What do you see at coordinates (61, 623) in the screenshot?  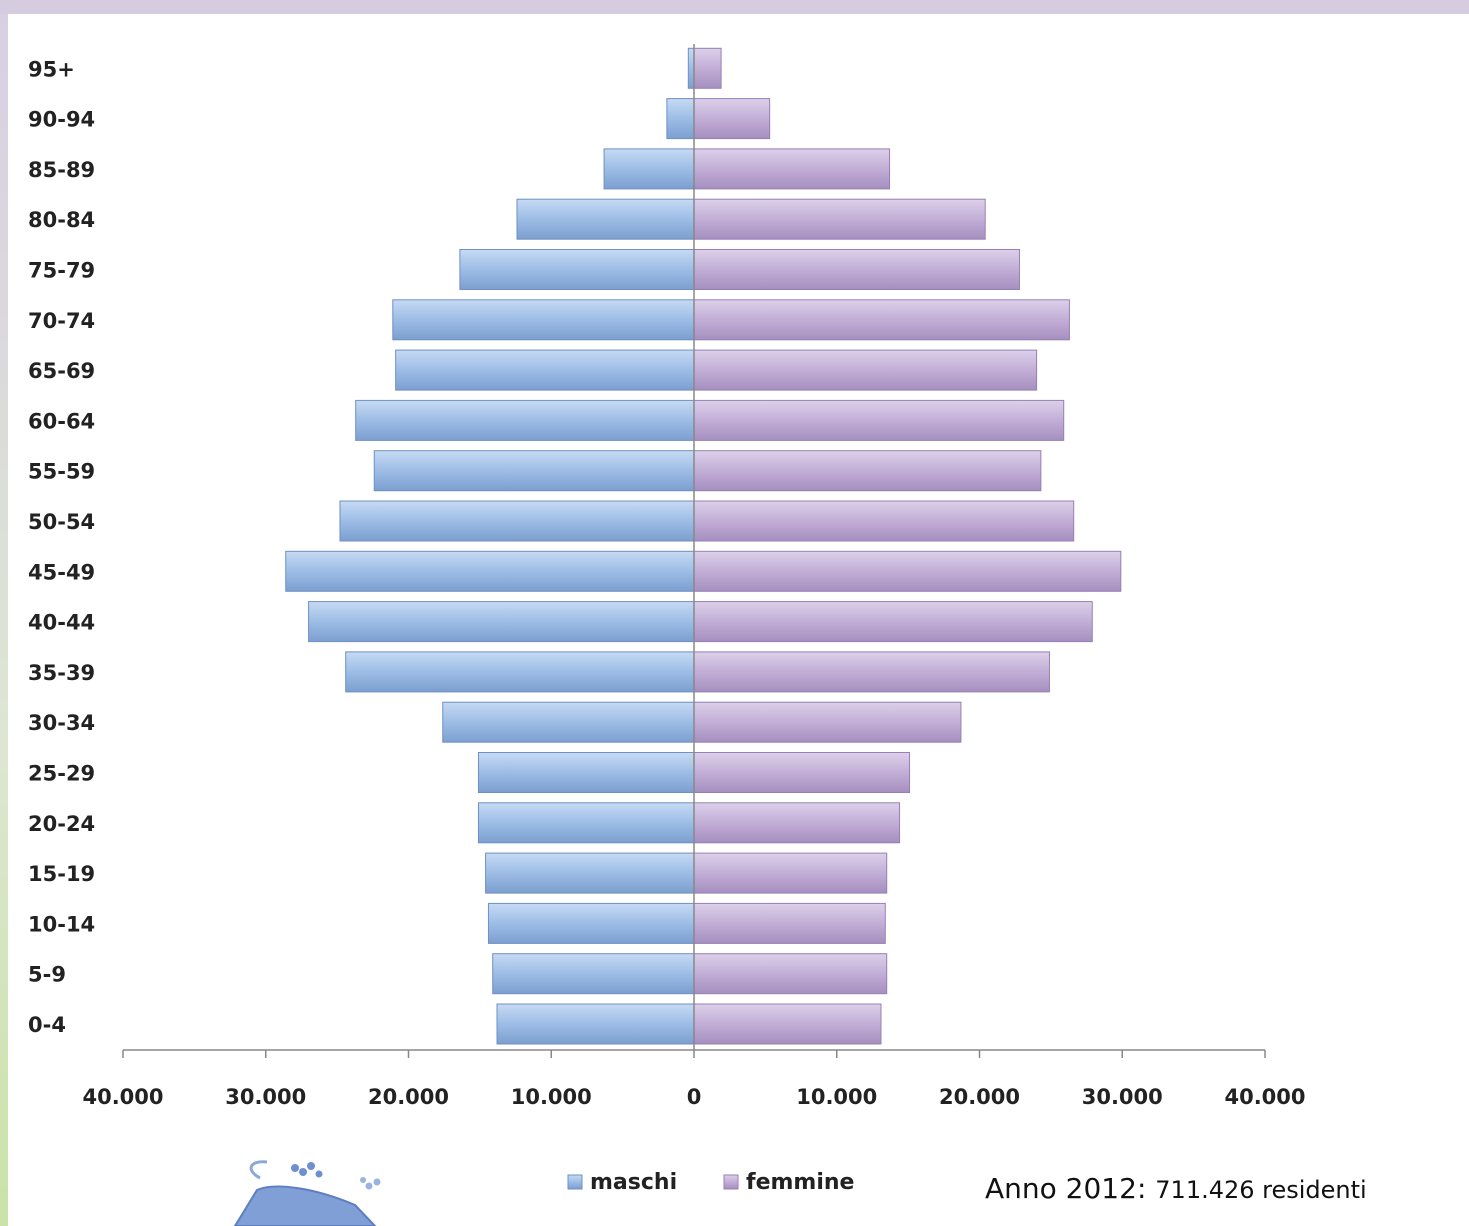 I see `age-label: 40-44` at bounding box center [61, 623].